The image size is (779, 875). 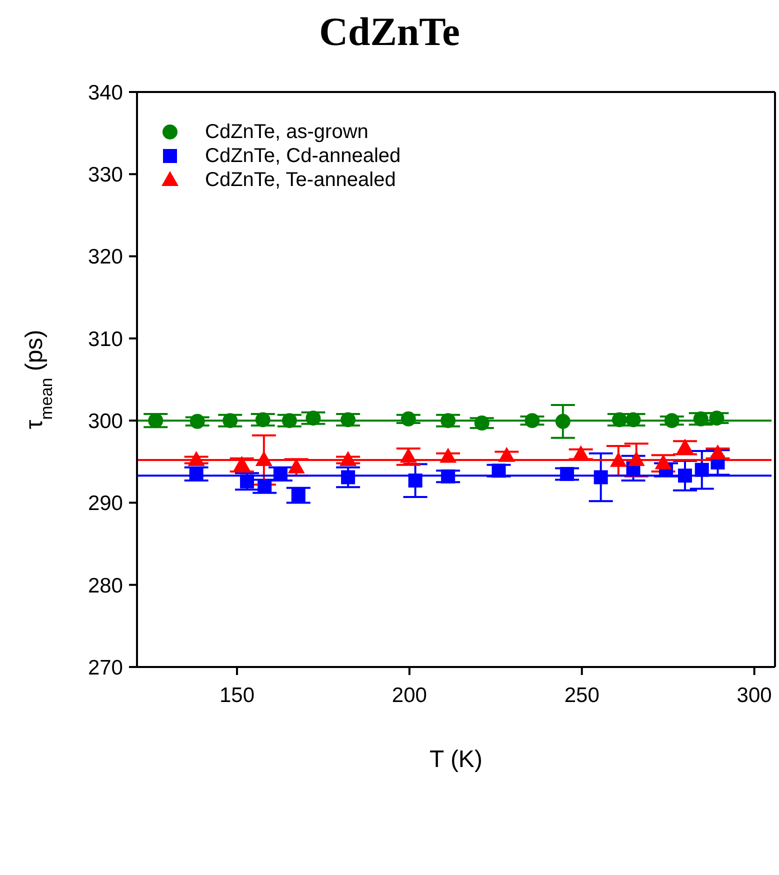 What do you see at coordinates (105, 339) in the screenshot?
I see `y-tick-label: 310` at bounding box center [105, 339].